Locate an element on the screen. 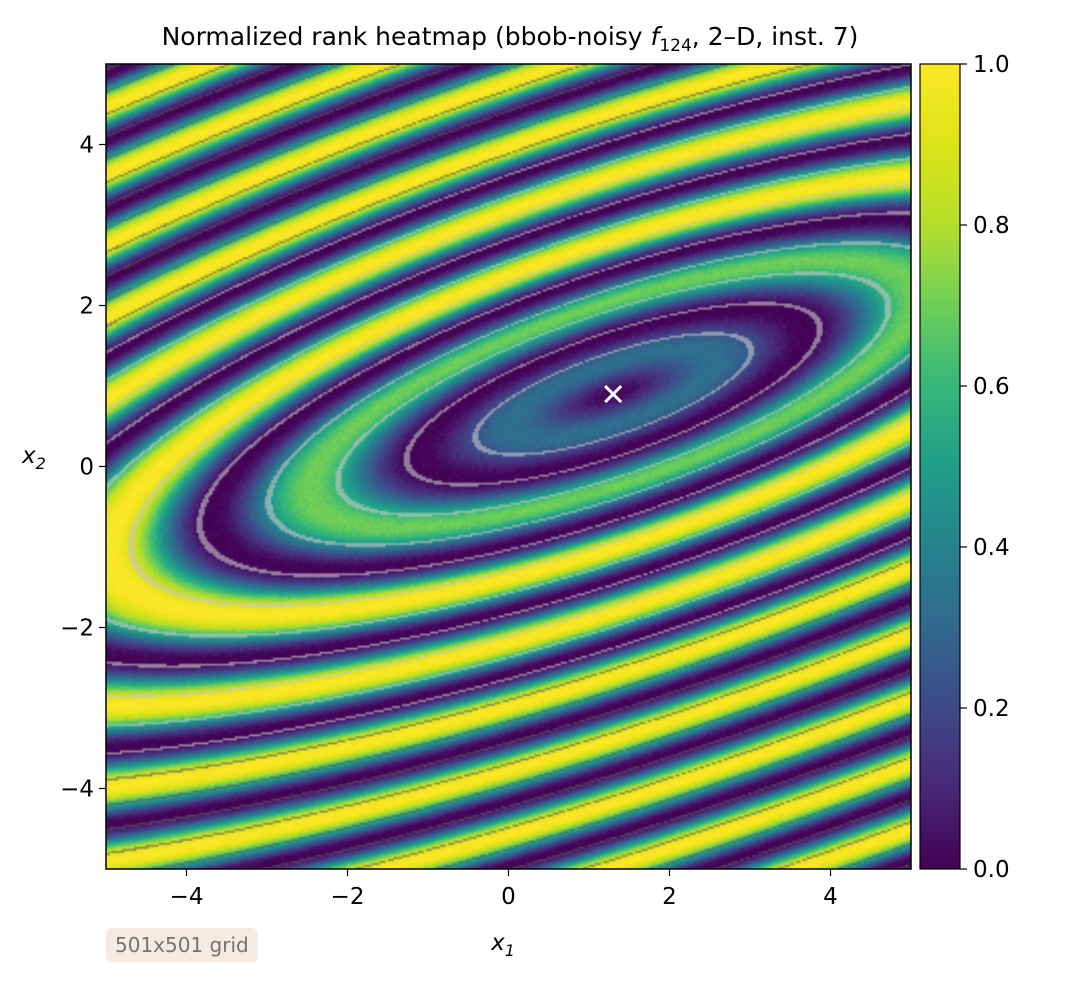 The height and width of the screenshot is (982, 1069). x-tick-label: −4 is located at coordinates (187, 897).